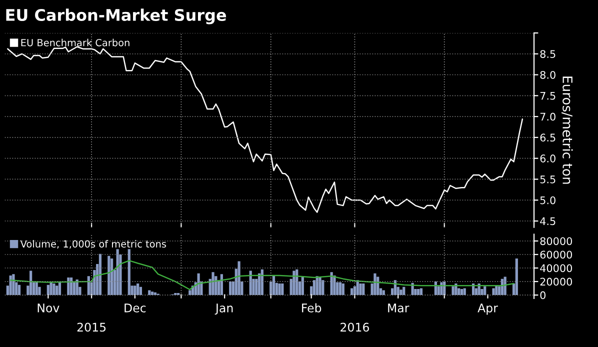  What do you see at coordinates (312, 307) in the screenshot?
I see `x-tick-label: Feb` at bounding box center [312, 307].